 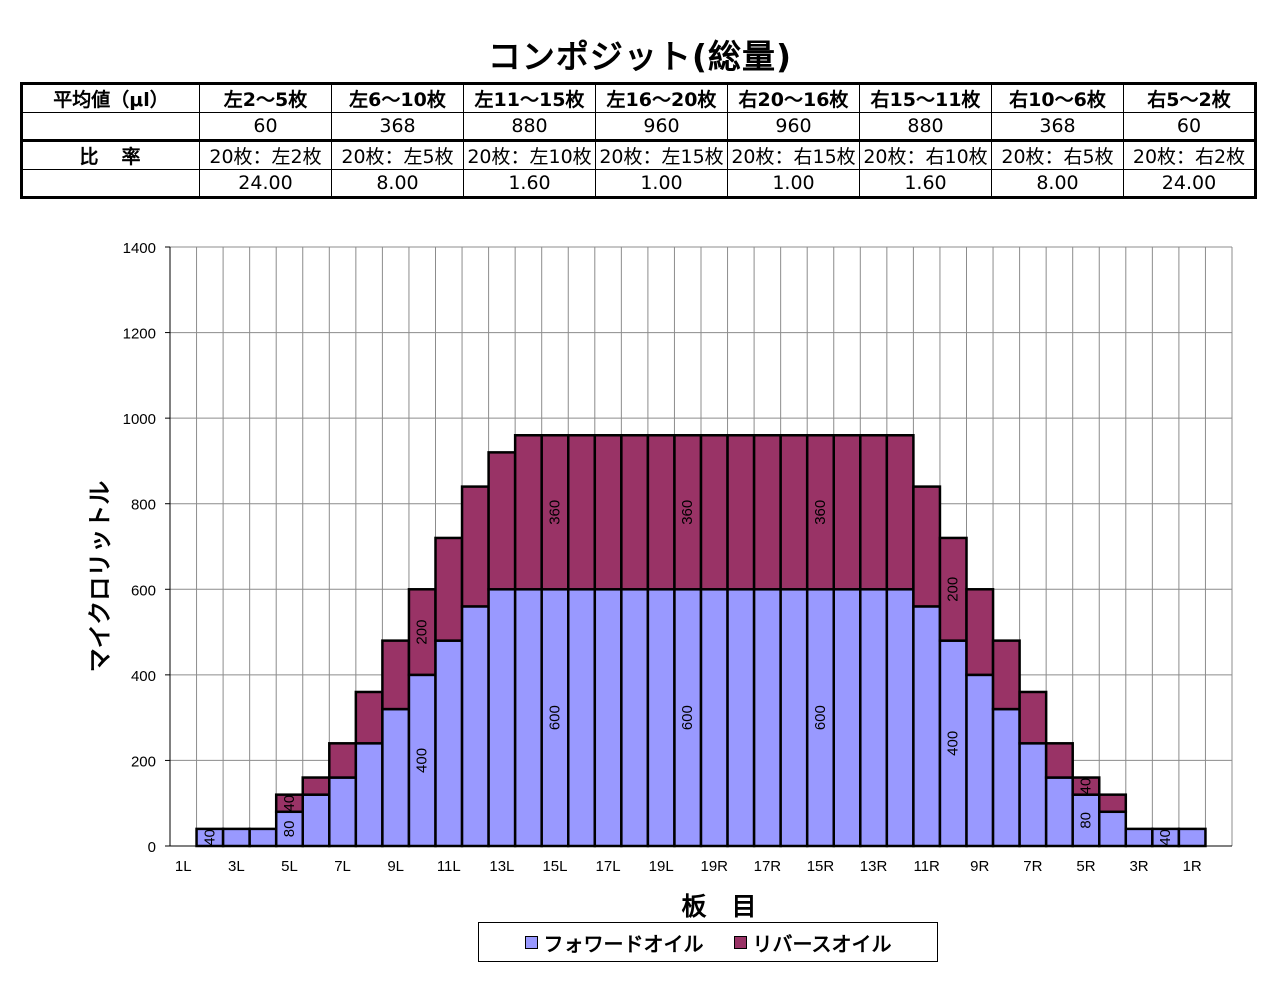 I want to click on chart-legend: フォワードオイル リバースオイル, so click(x=708, y=942).